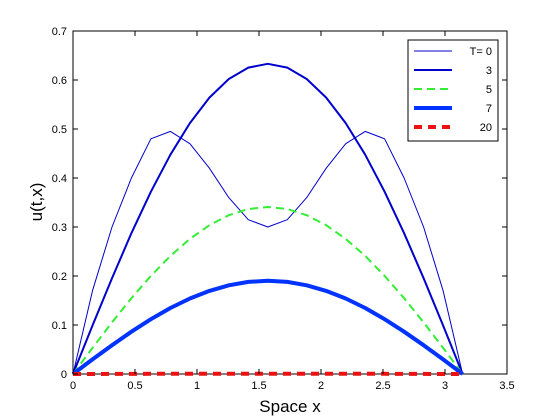 Image resolution: width=560 pixels, height=420 pixels. I want to click on y-tick-label: 0.7, so click(59, 32).